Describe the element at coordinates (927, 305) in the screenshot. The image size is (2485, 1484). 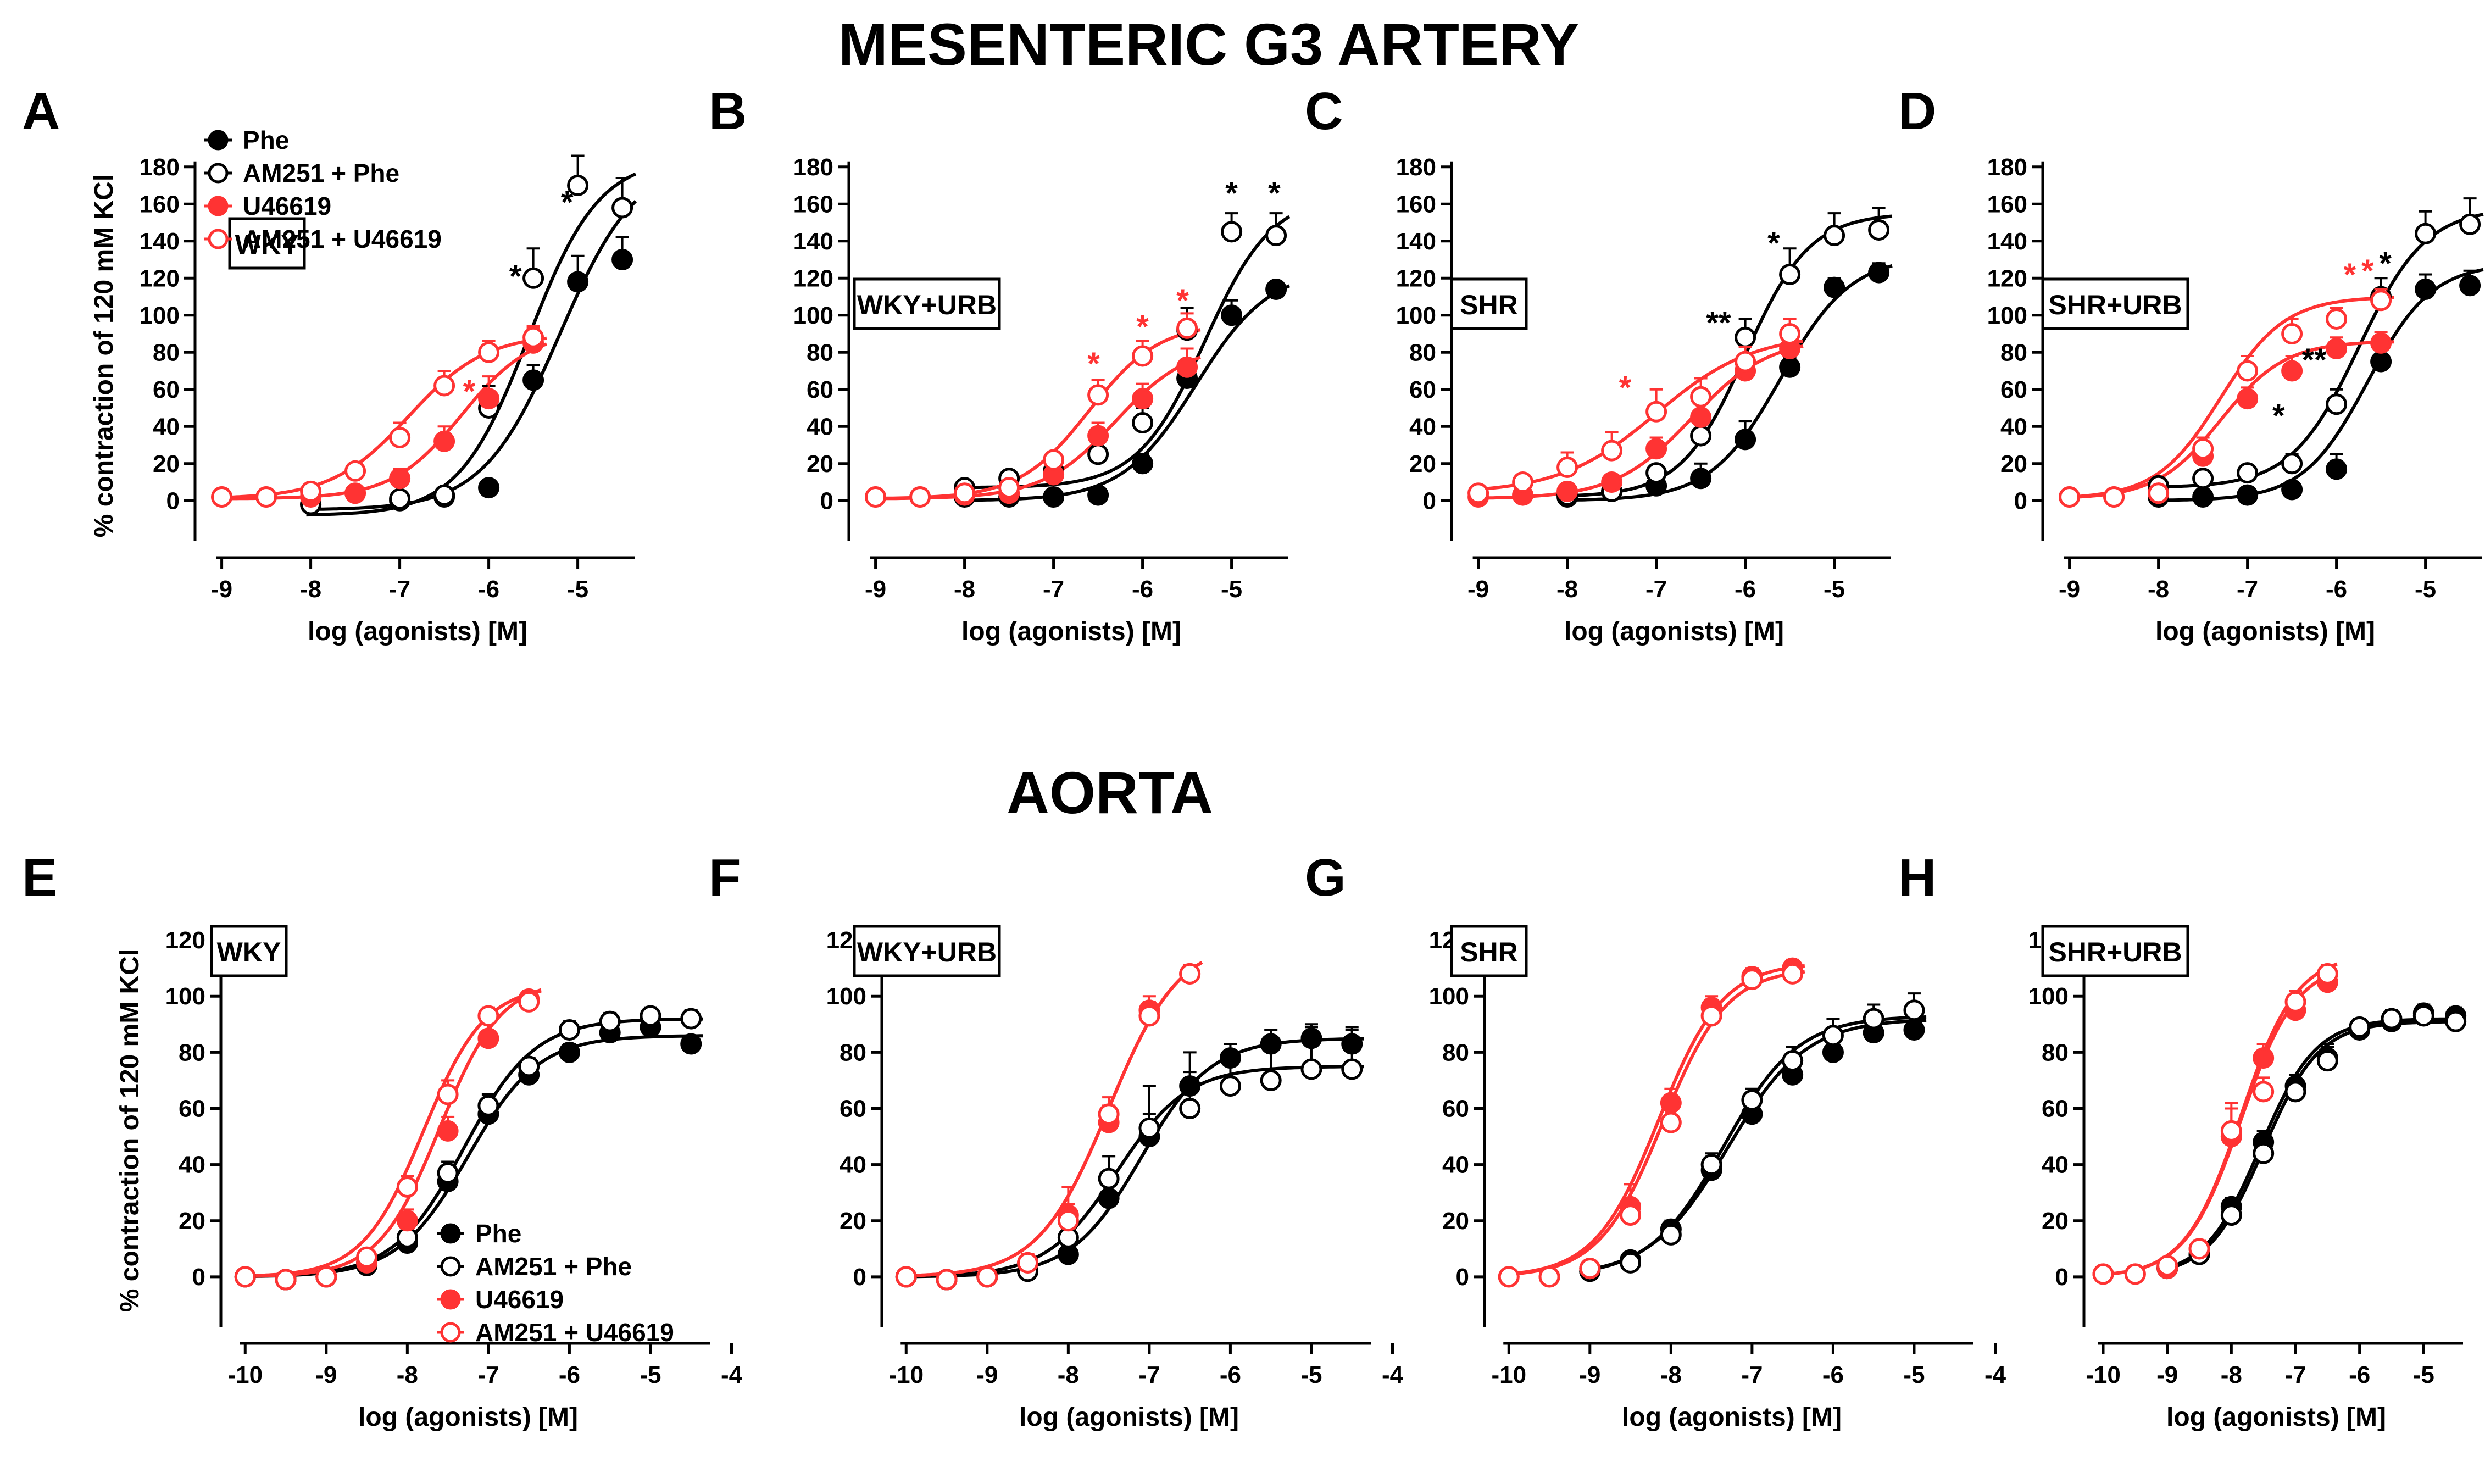
I see `group-tag-label: WKY+URB` at that location.